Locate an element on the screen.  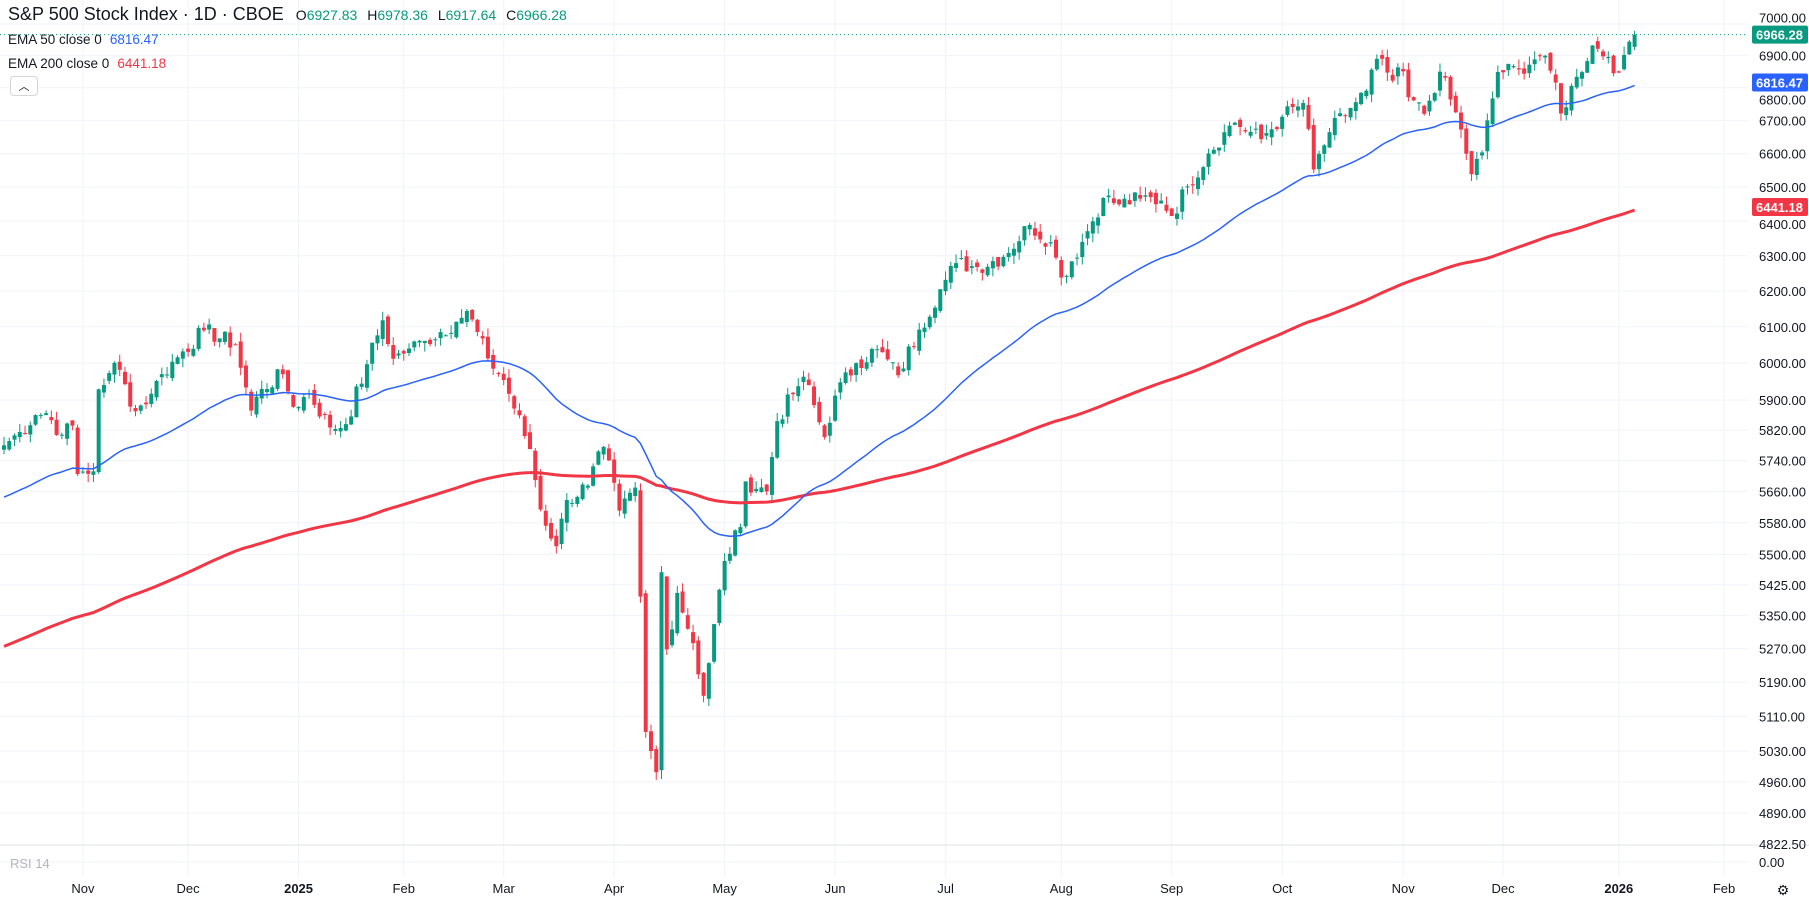
collapse-legend-button: ︿ is located at coordinates (24, 86).